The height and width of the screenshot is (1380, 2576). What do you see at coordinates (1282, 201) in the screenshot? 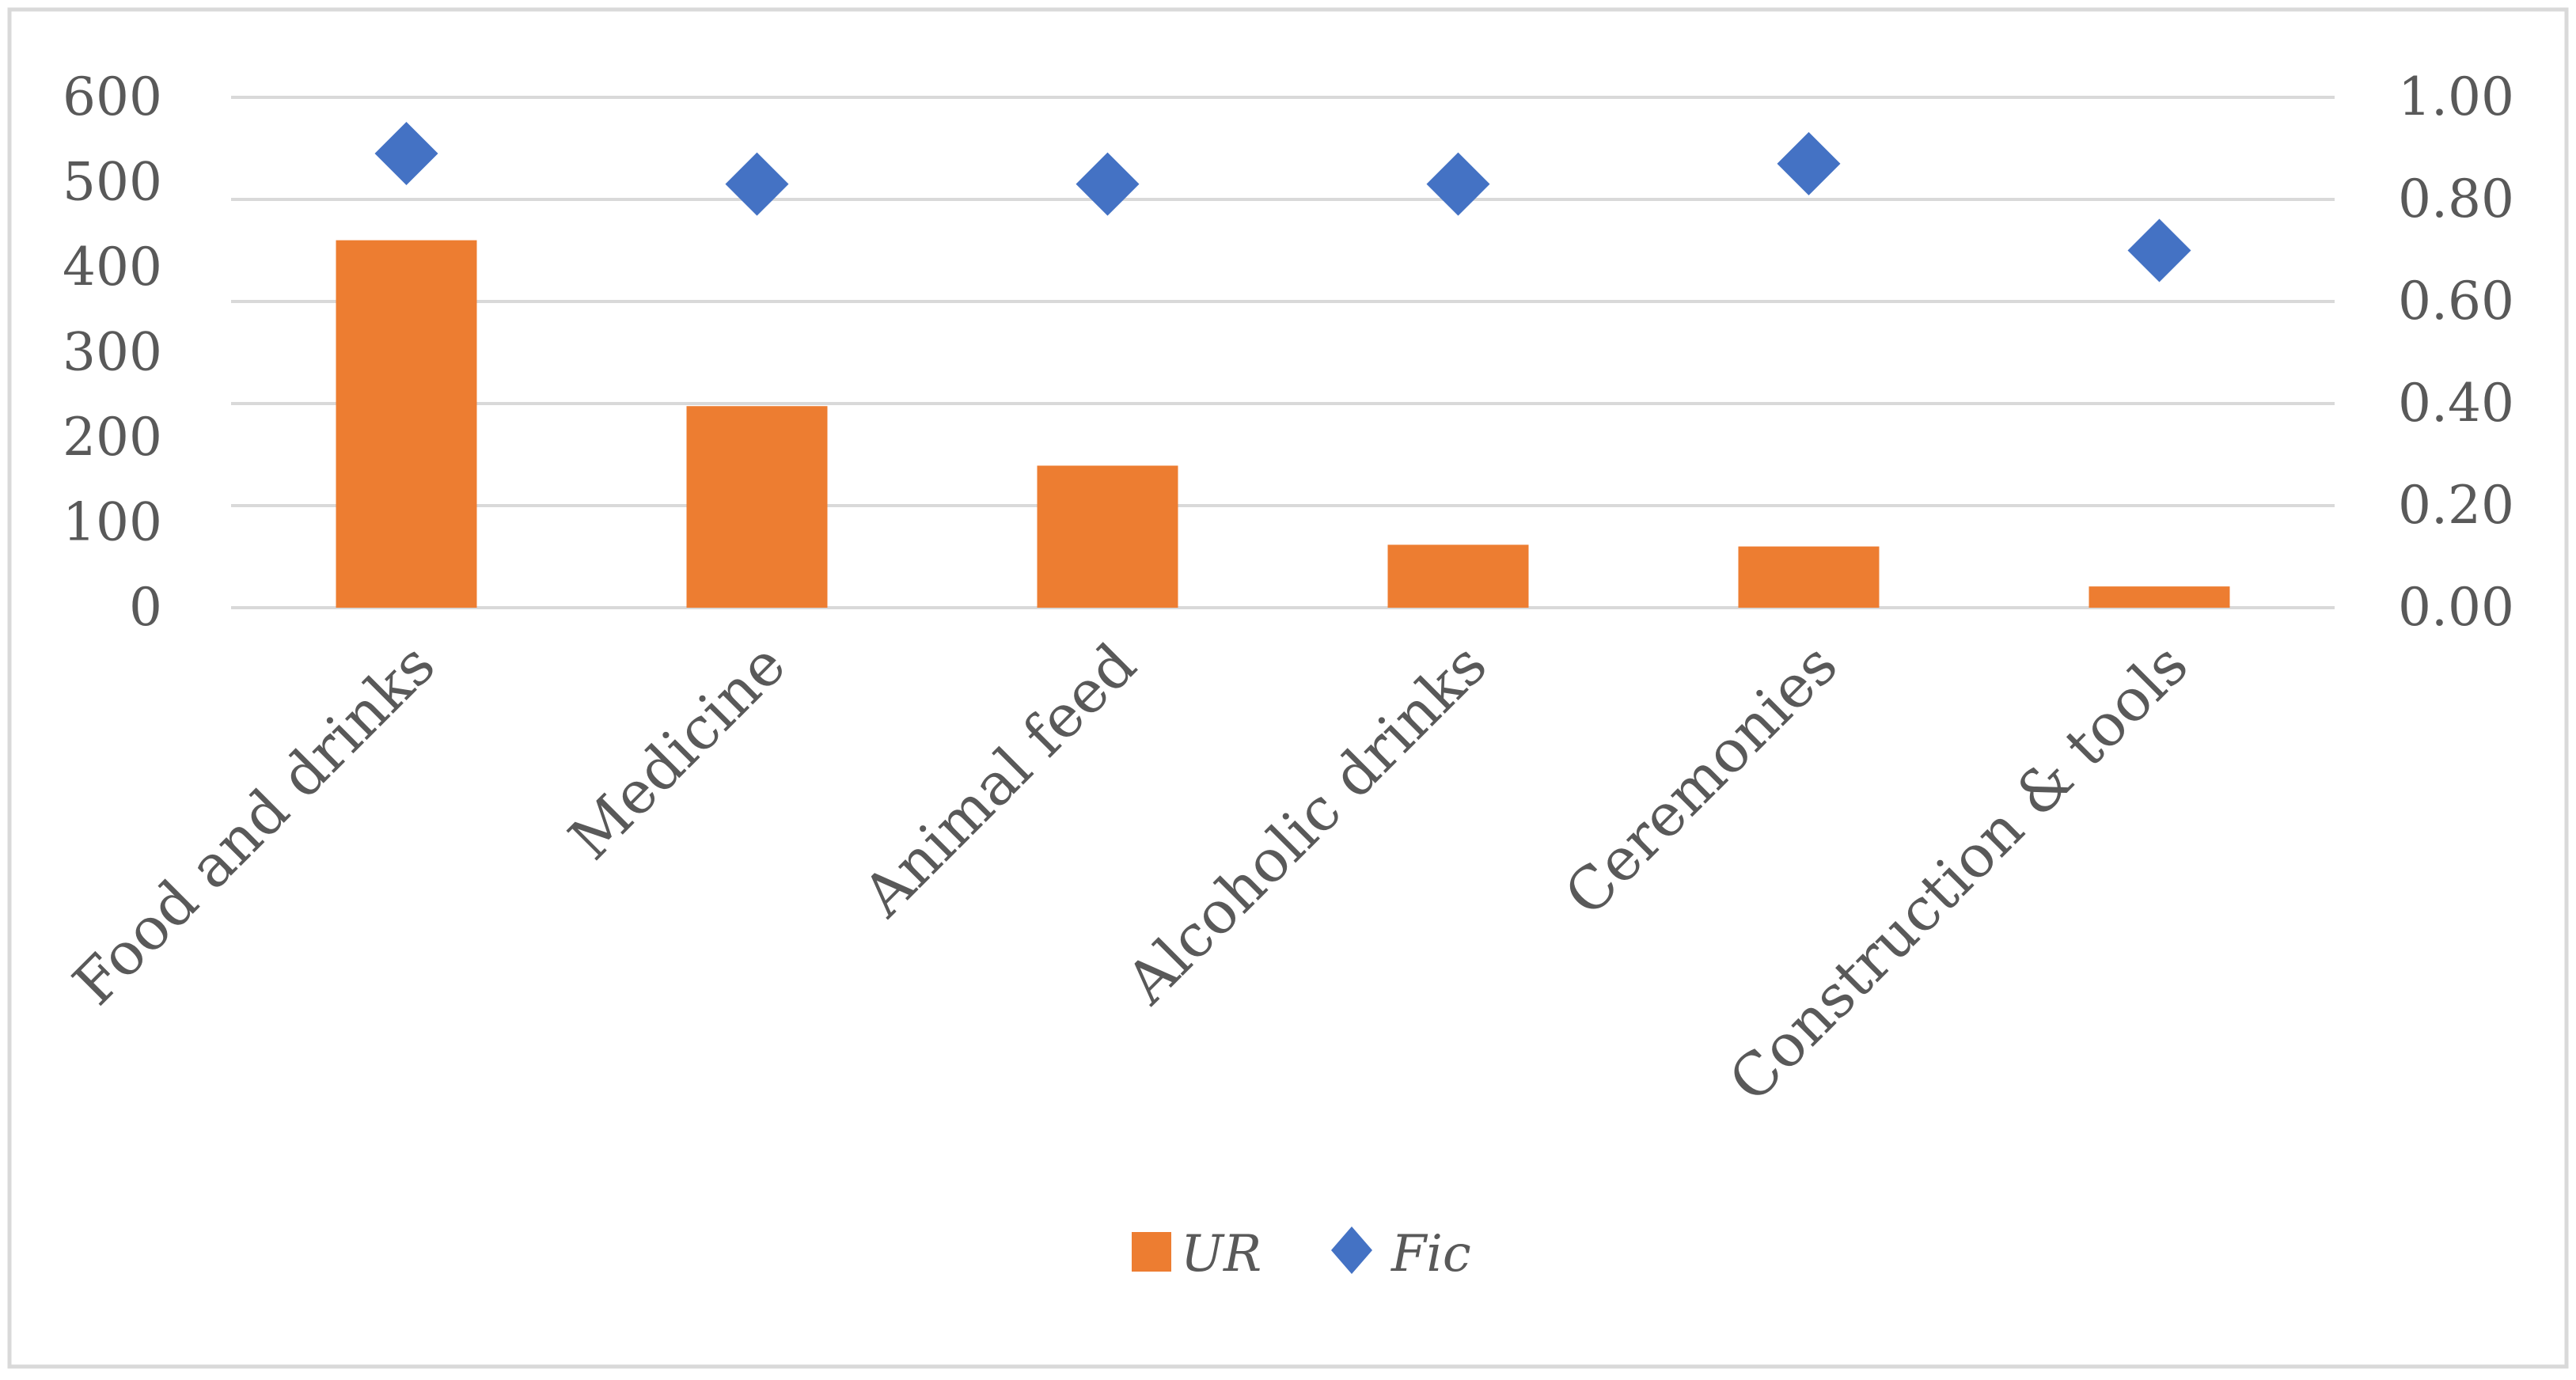
I see `scatter-series-fic` at bounding box center [1282, 201].